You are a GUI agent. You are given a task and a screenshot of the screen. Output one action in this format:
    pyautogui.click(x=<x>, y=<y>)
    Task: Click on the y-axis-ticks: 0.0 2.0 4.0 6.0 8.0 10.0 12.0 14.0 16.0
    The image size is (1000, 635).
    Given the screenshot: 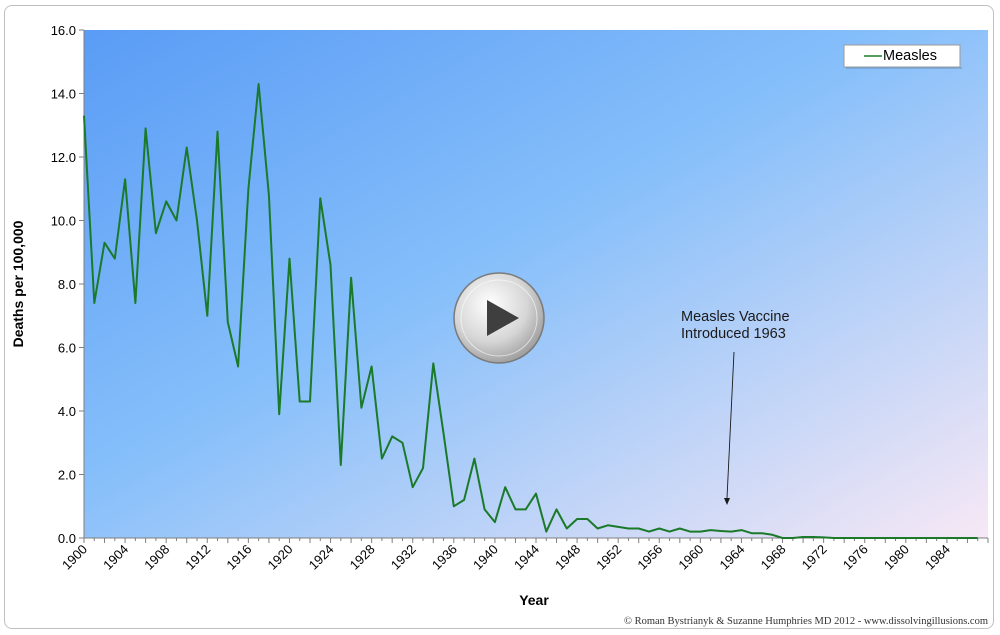 What is the action you would take?
    pyautogui.click(x=67, y=284)
    